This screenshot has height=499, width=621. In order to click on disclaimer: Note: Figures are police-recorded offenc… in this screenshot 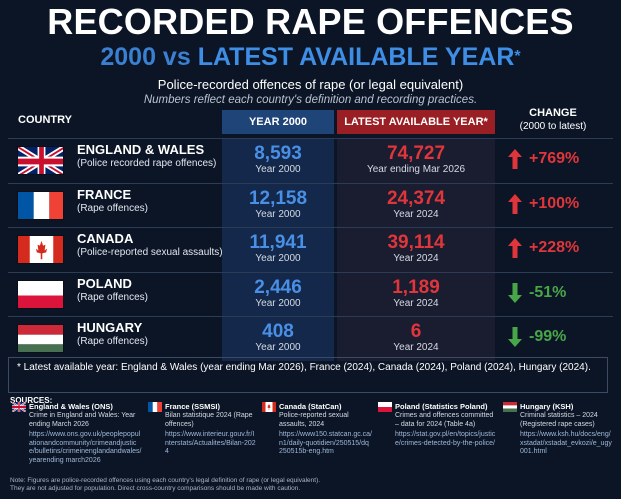, I will do `click(165, 485)`.